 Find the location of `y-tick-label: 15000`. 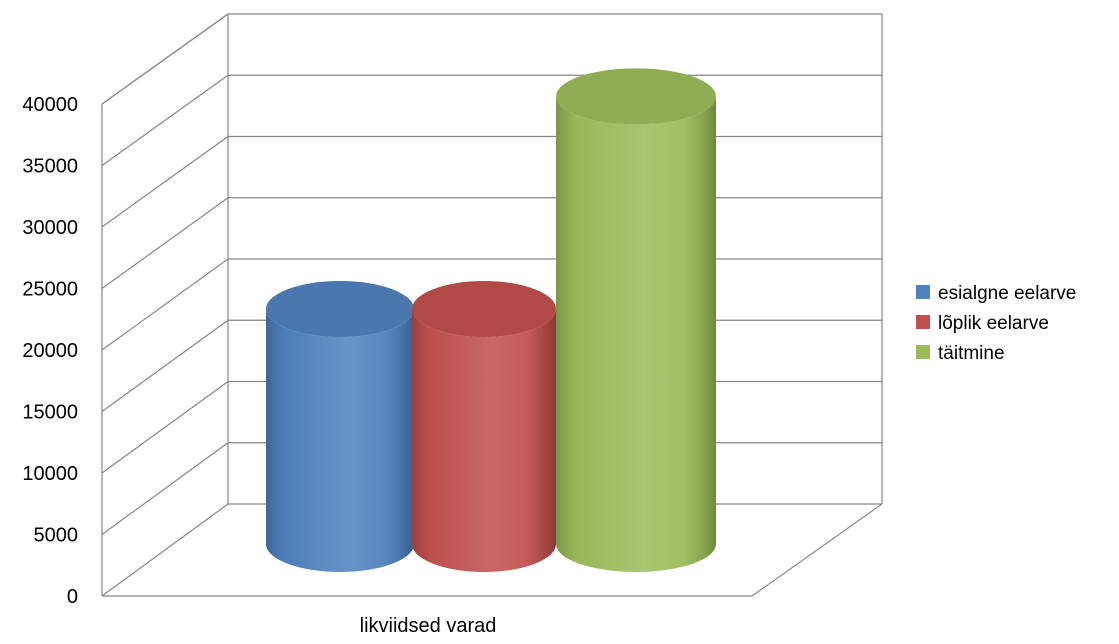

y-tick-label: 15000 is located at coordinates (50, 413).